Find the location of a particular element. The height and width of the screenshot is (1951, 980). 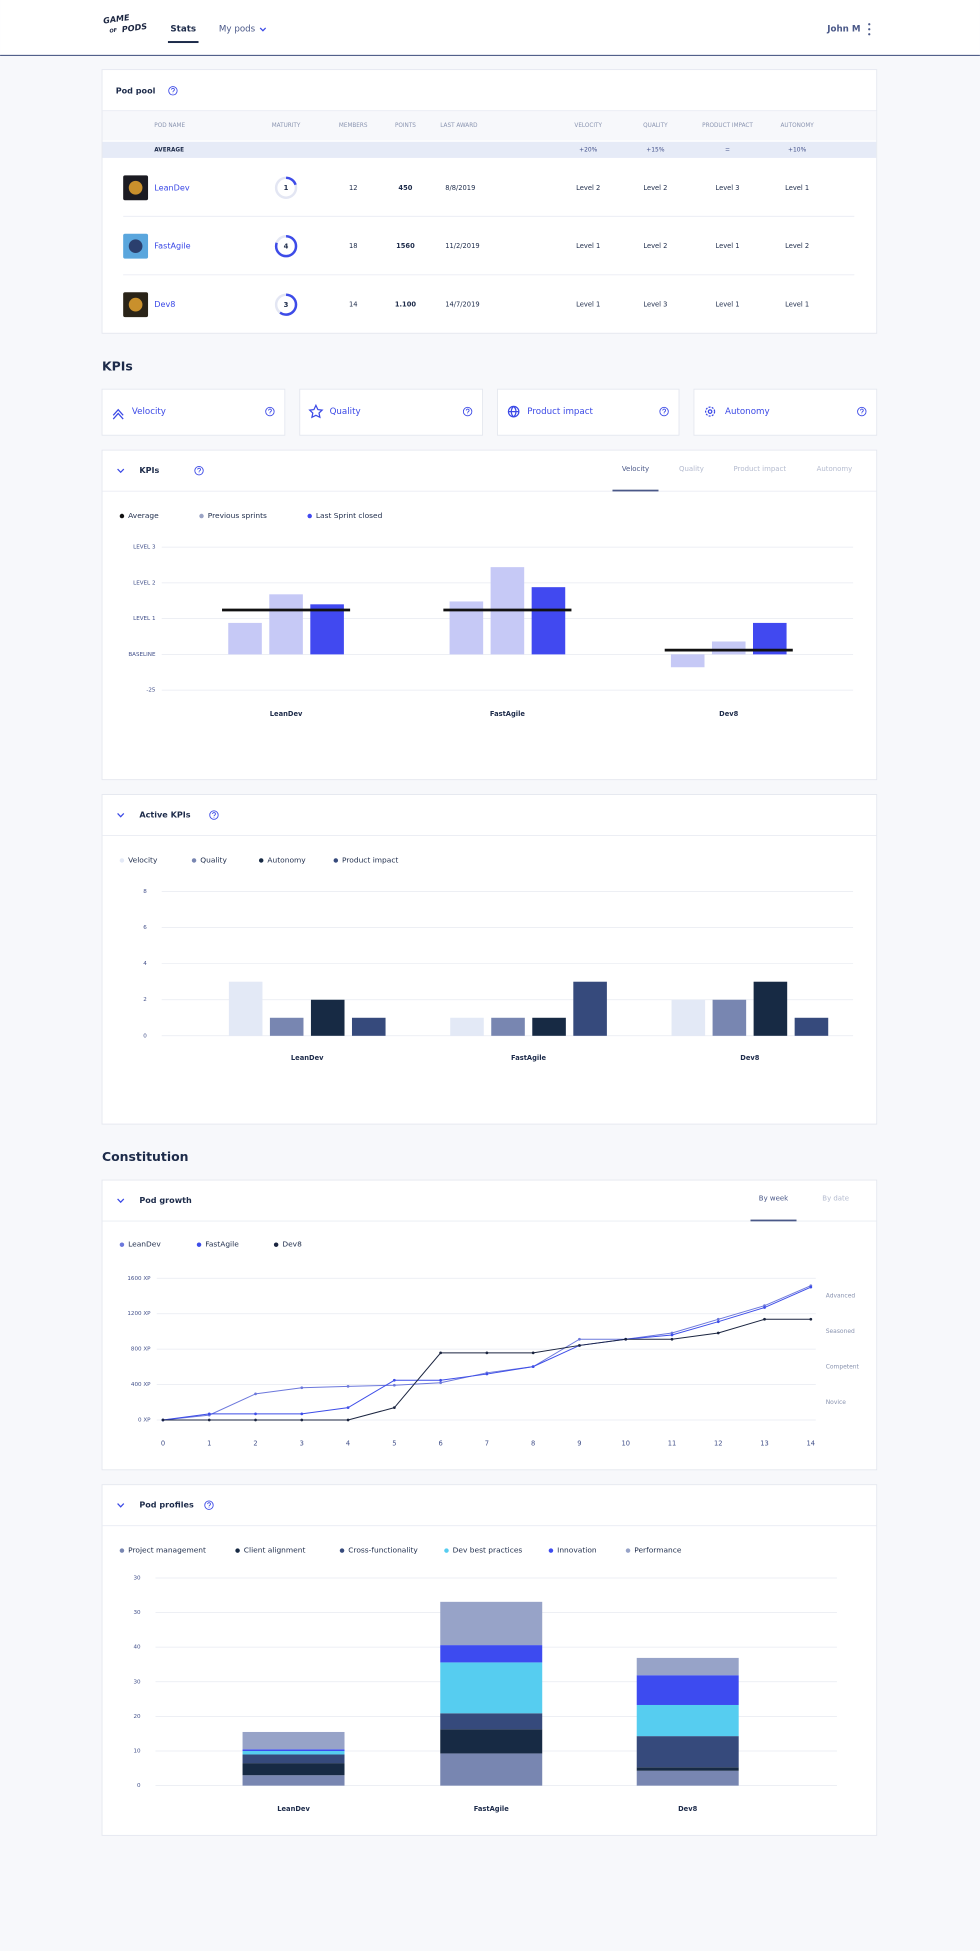

section-heading: KPIs is located at coordinates (117, 365).